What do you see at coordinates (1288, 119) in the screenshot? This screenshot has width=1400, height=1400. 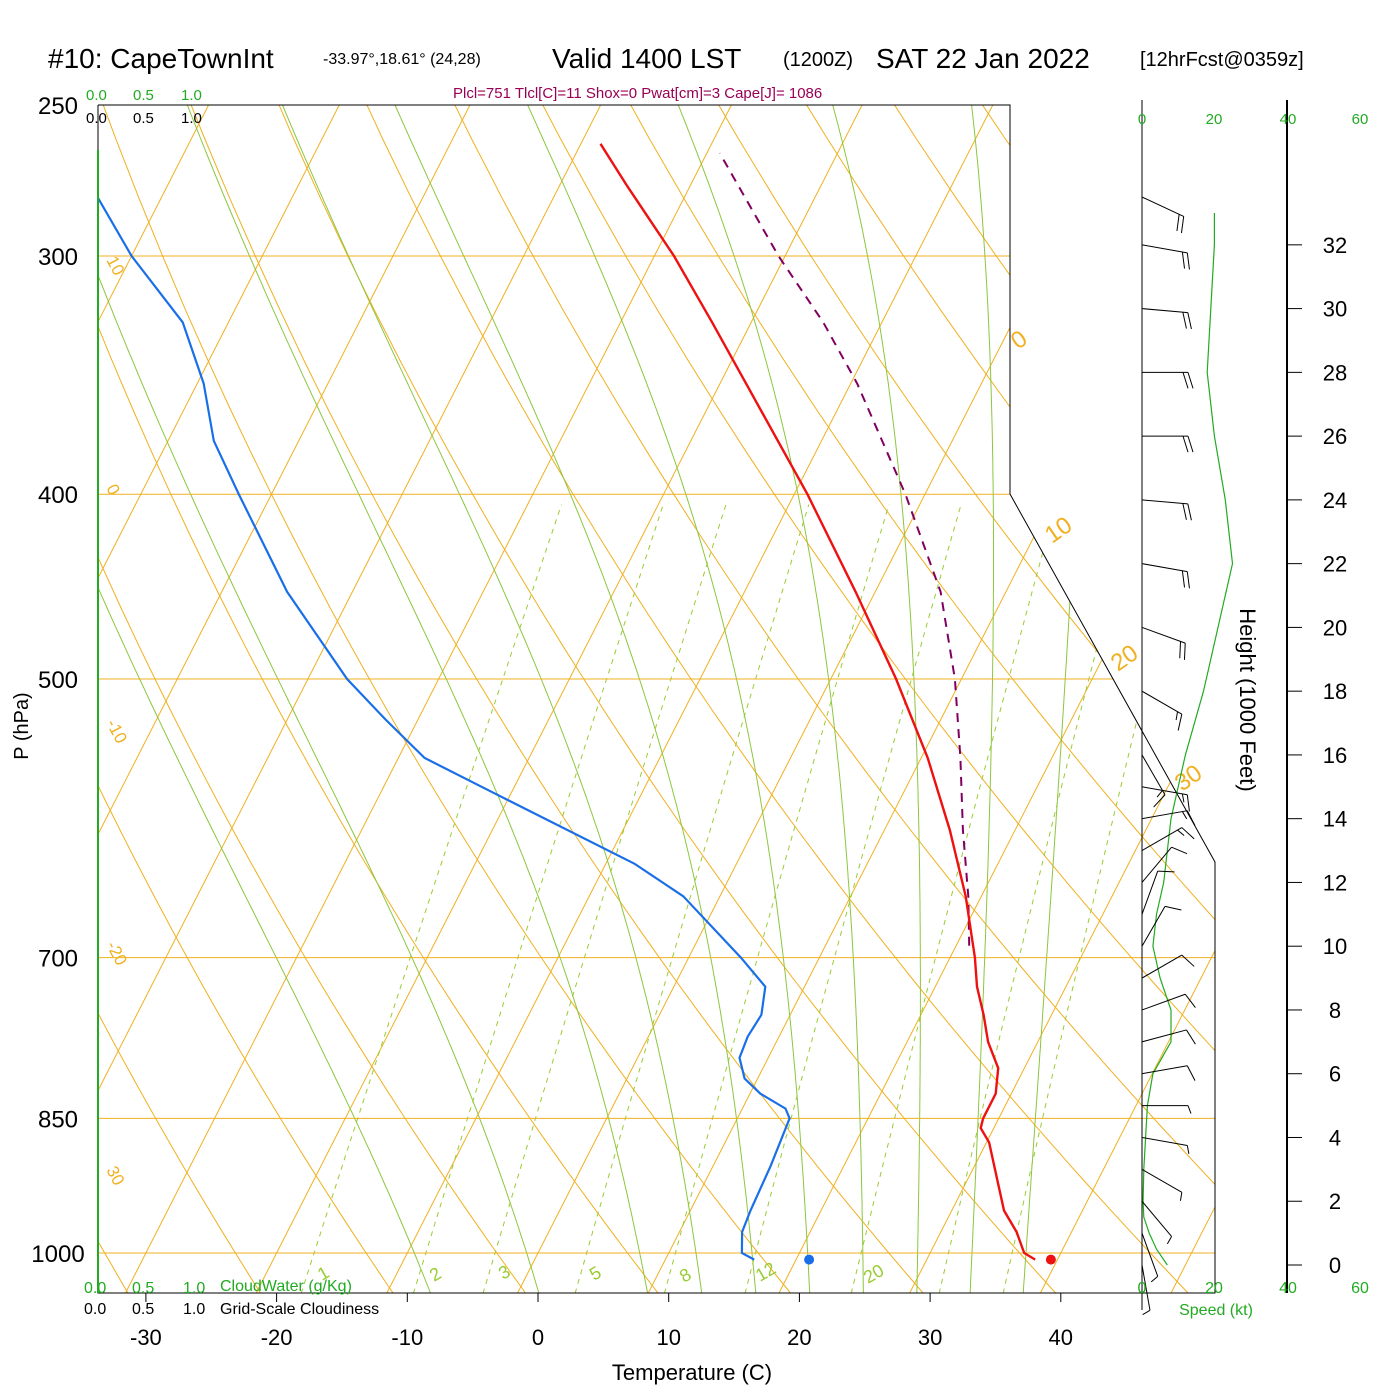 I see `wind-speed-tick-40-top: 40` at bounding box center [1288, 119].